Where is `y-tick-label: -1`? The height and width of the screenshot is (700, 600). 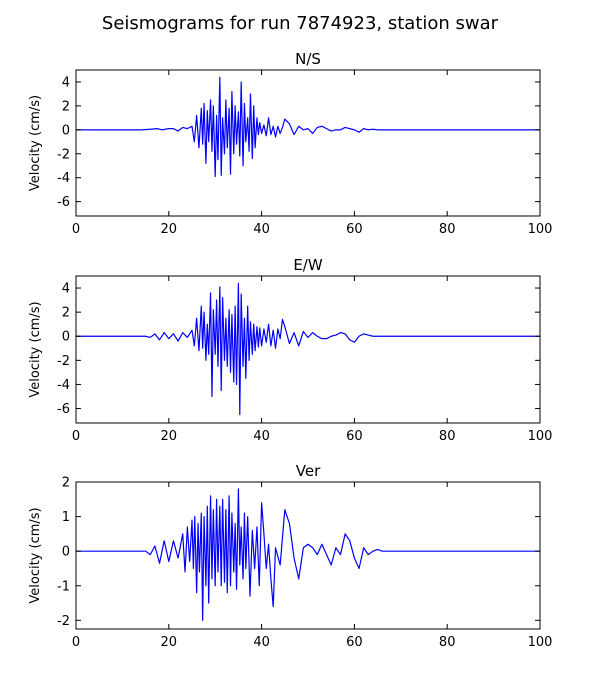 y-tick-label: -1 is located at coordinates (63, 586).